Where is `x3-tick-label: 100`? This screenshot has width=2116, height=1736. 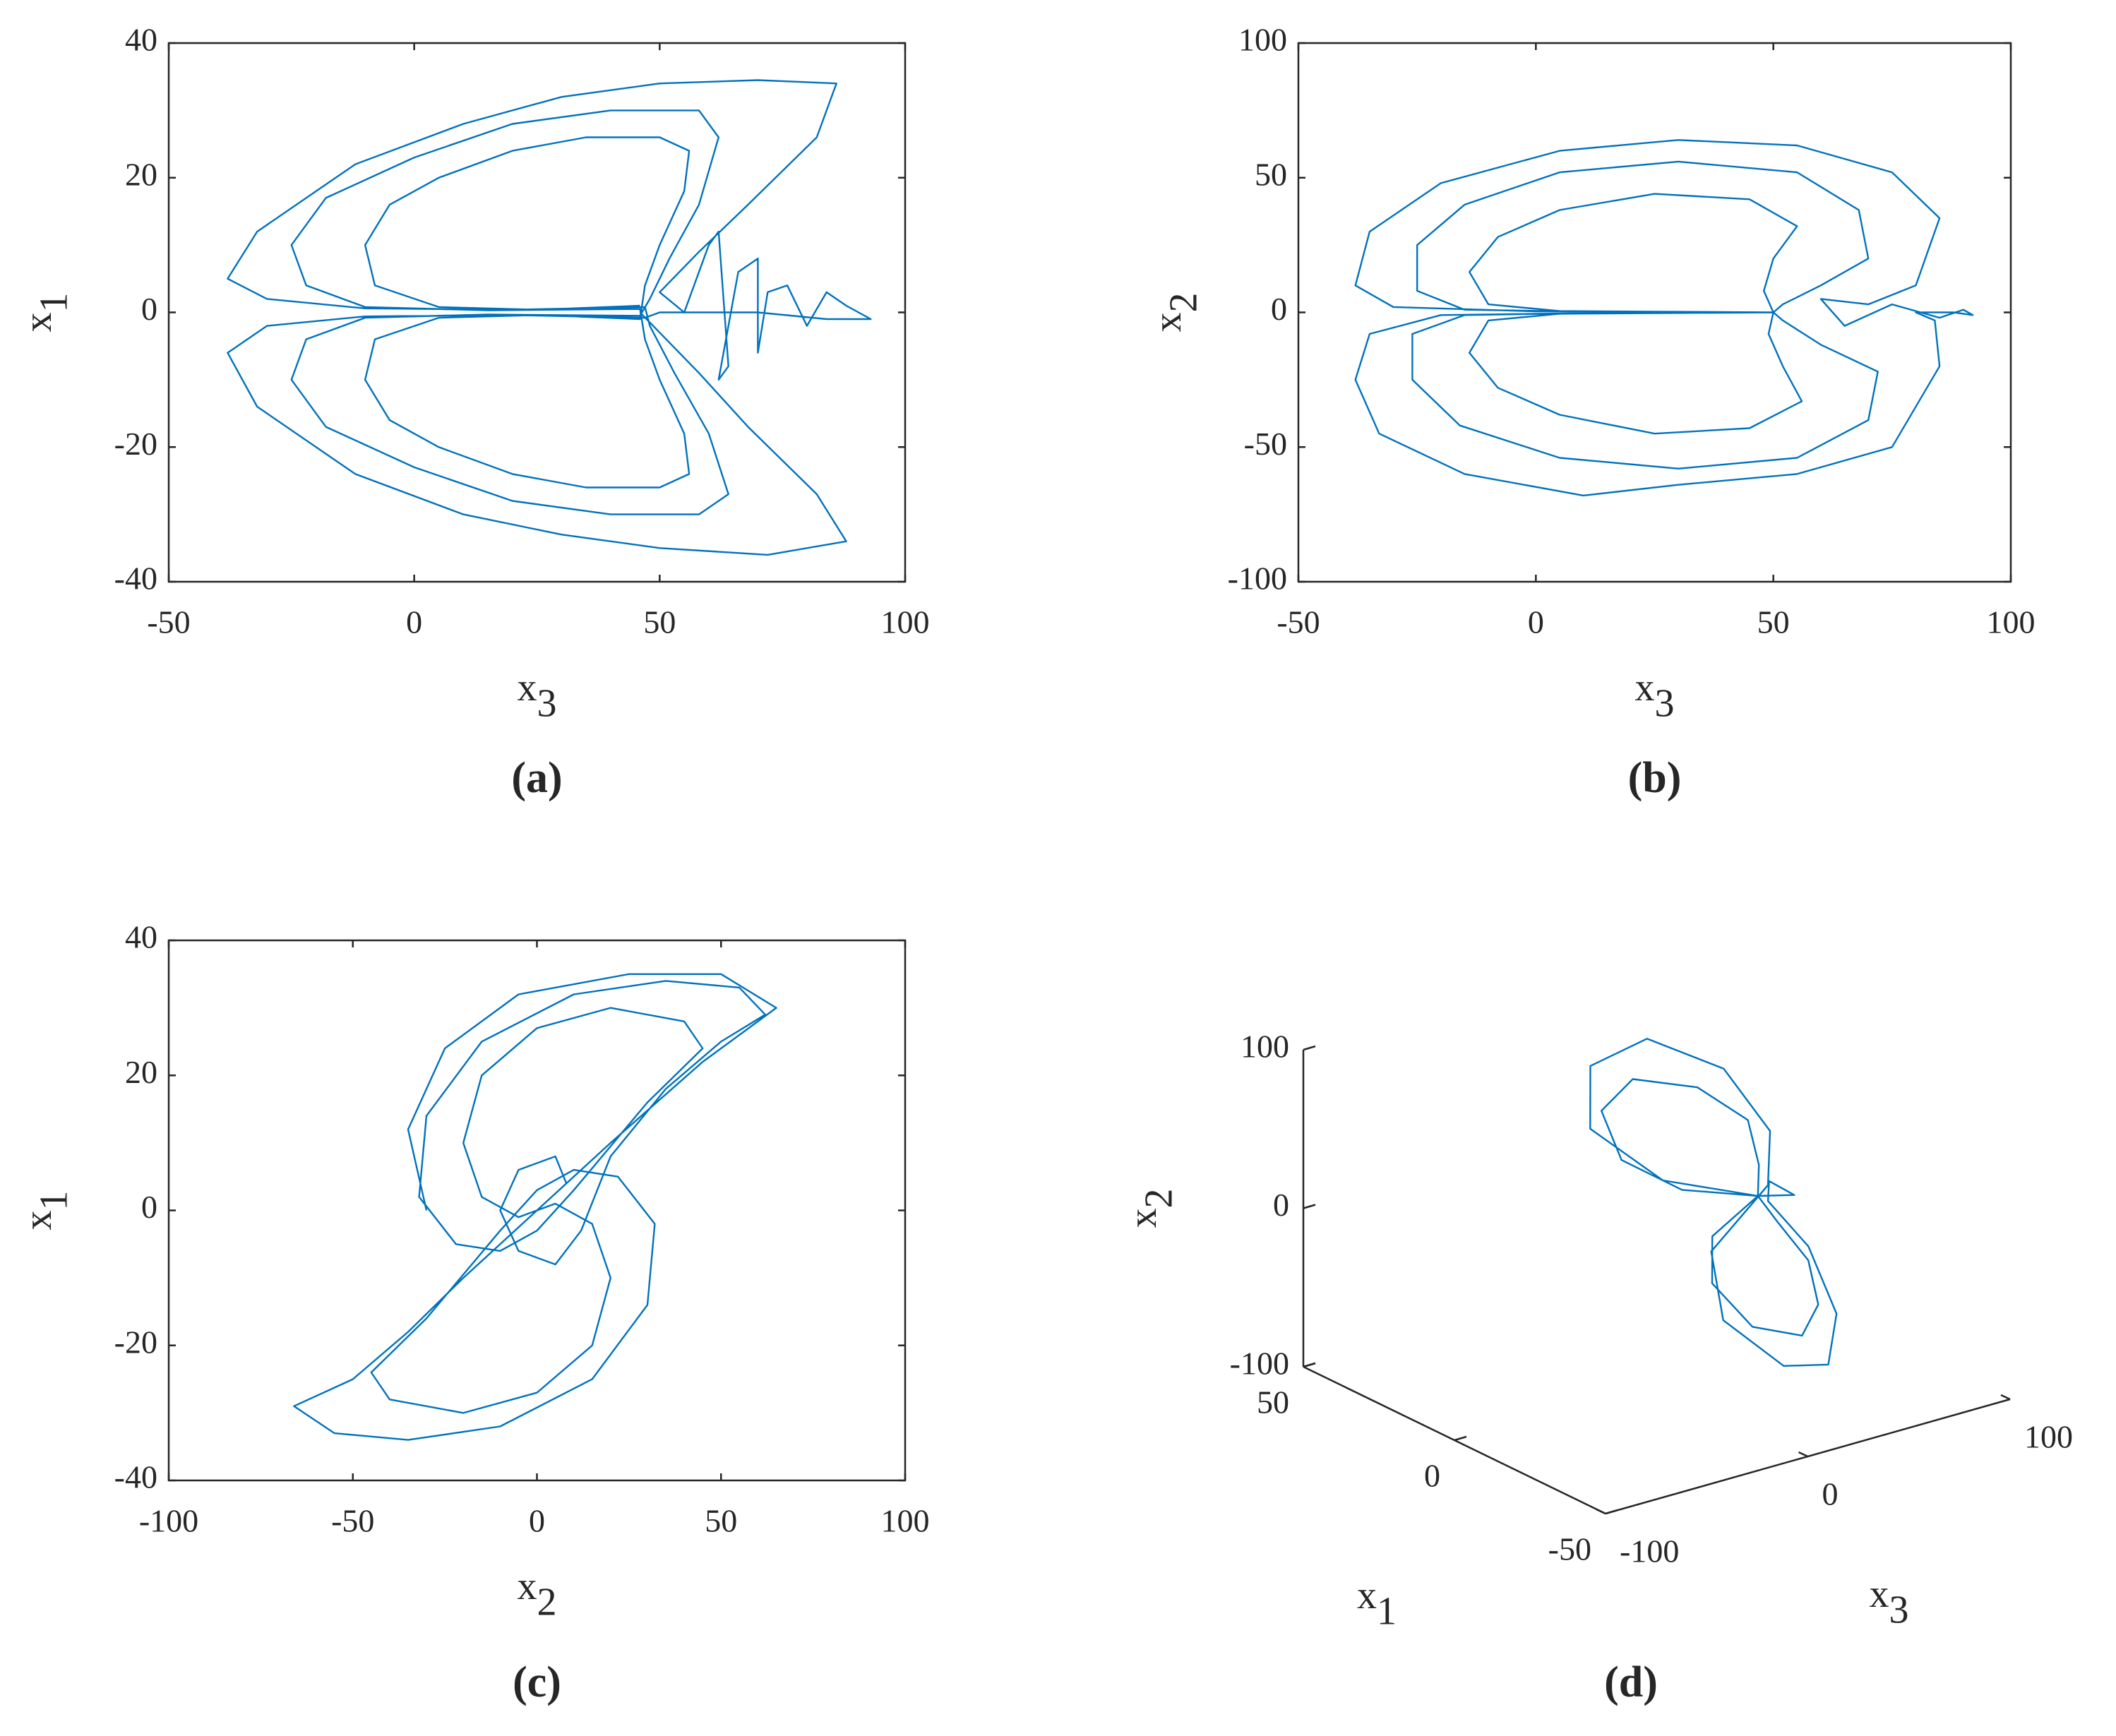
x3-tick-label: 100 is located at coordinates (2048, 1437).